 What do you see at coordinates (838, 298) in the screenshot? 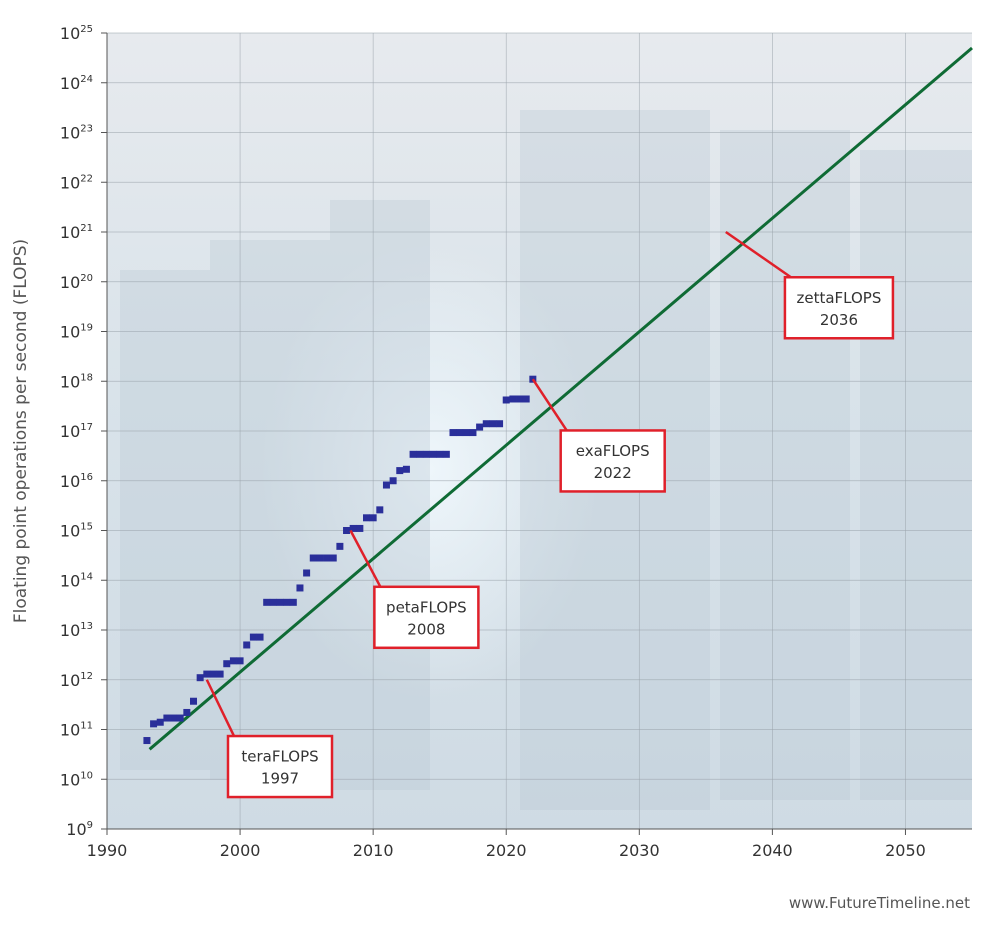
I see `annotation-label: zettaFLOPS` at bounding box center [838, 298].